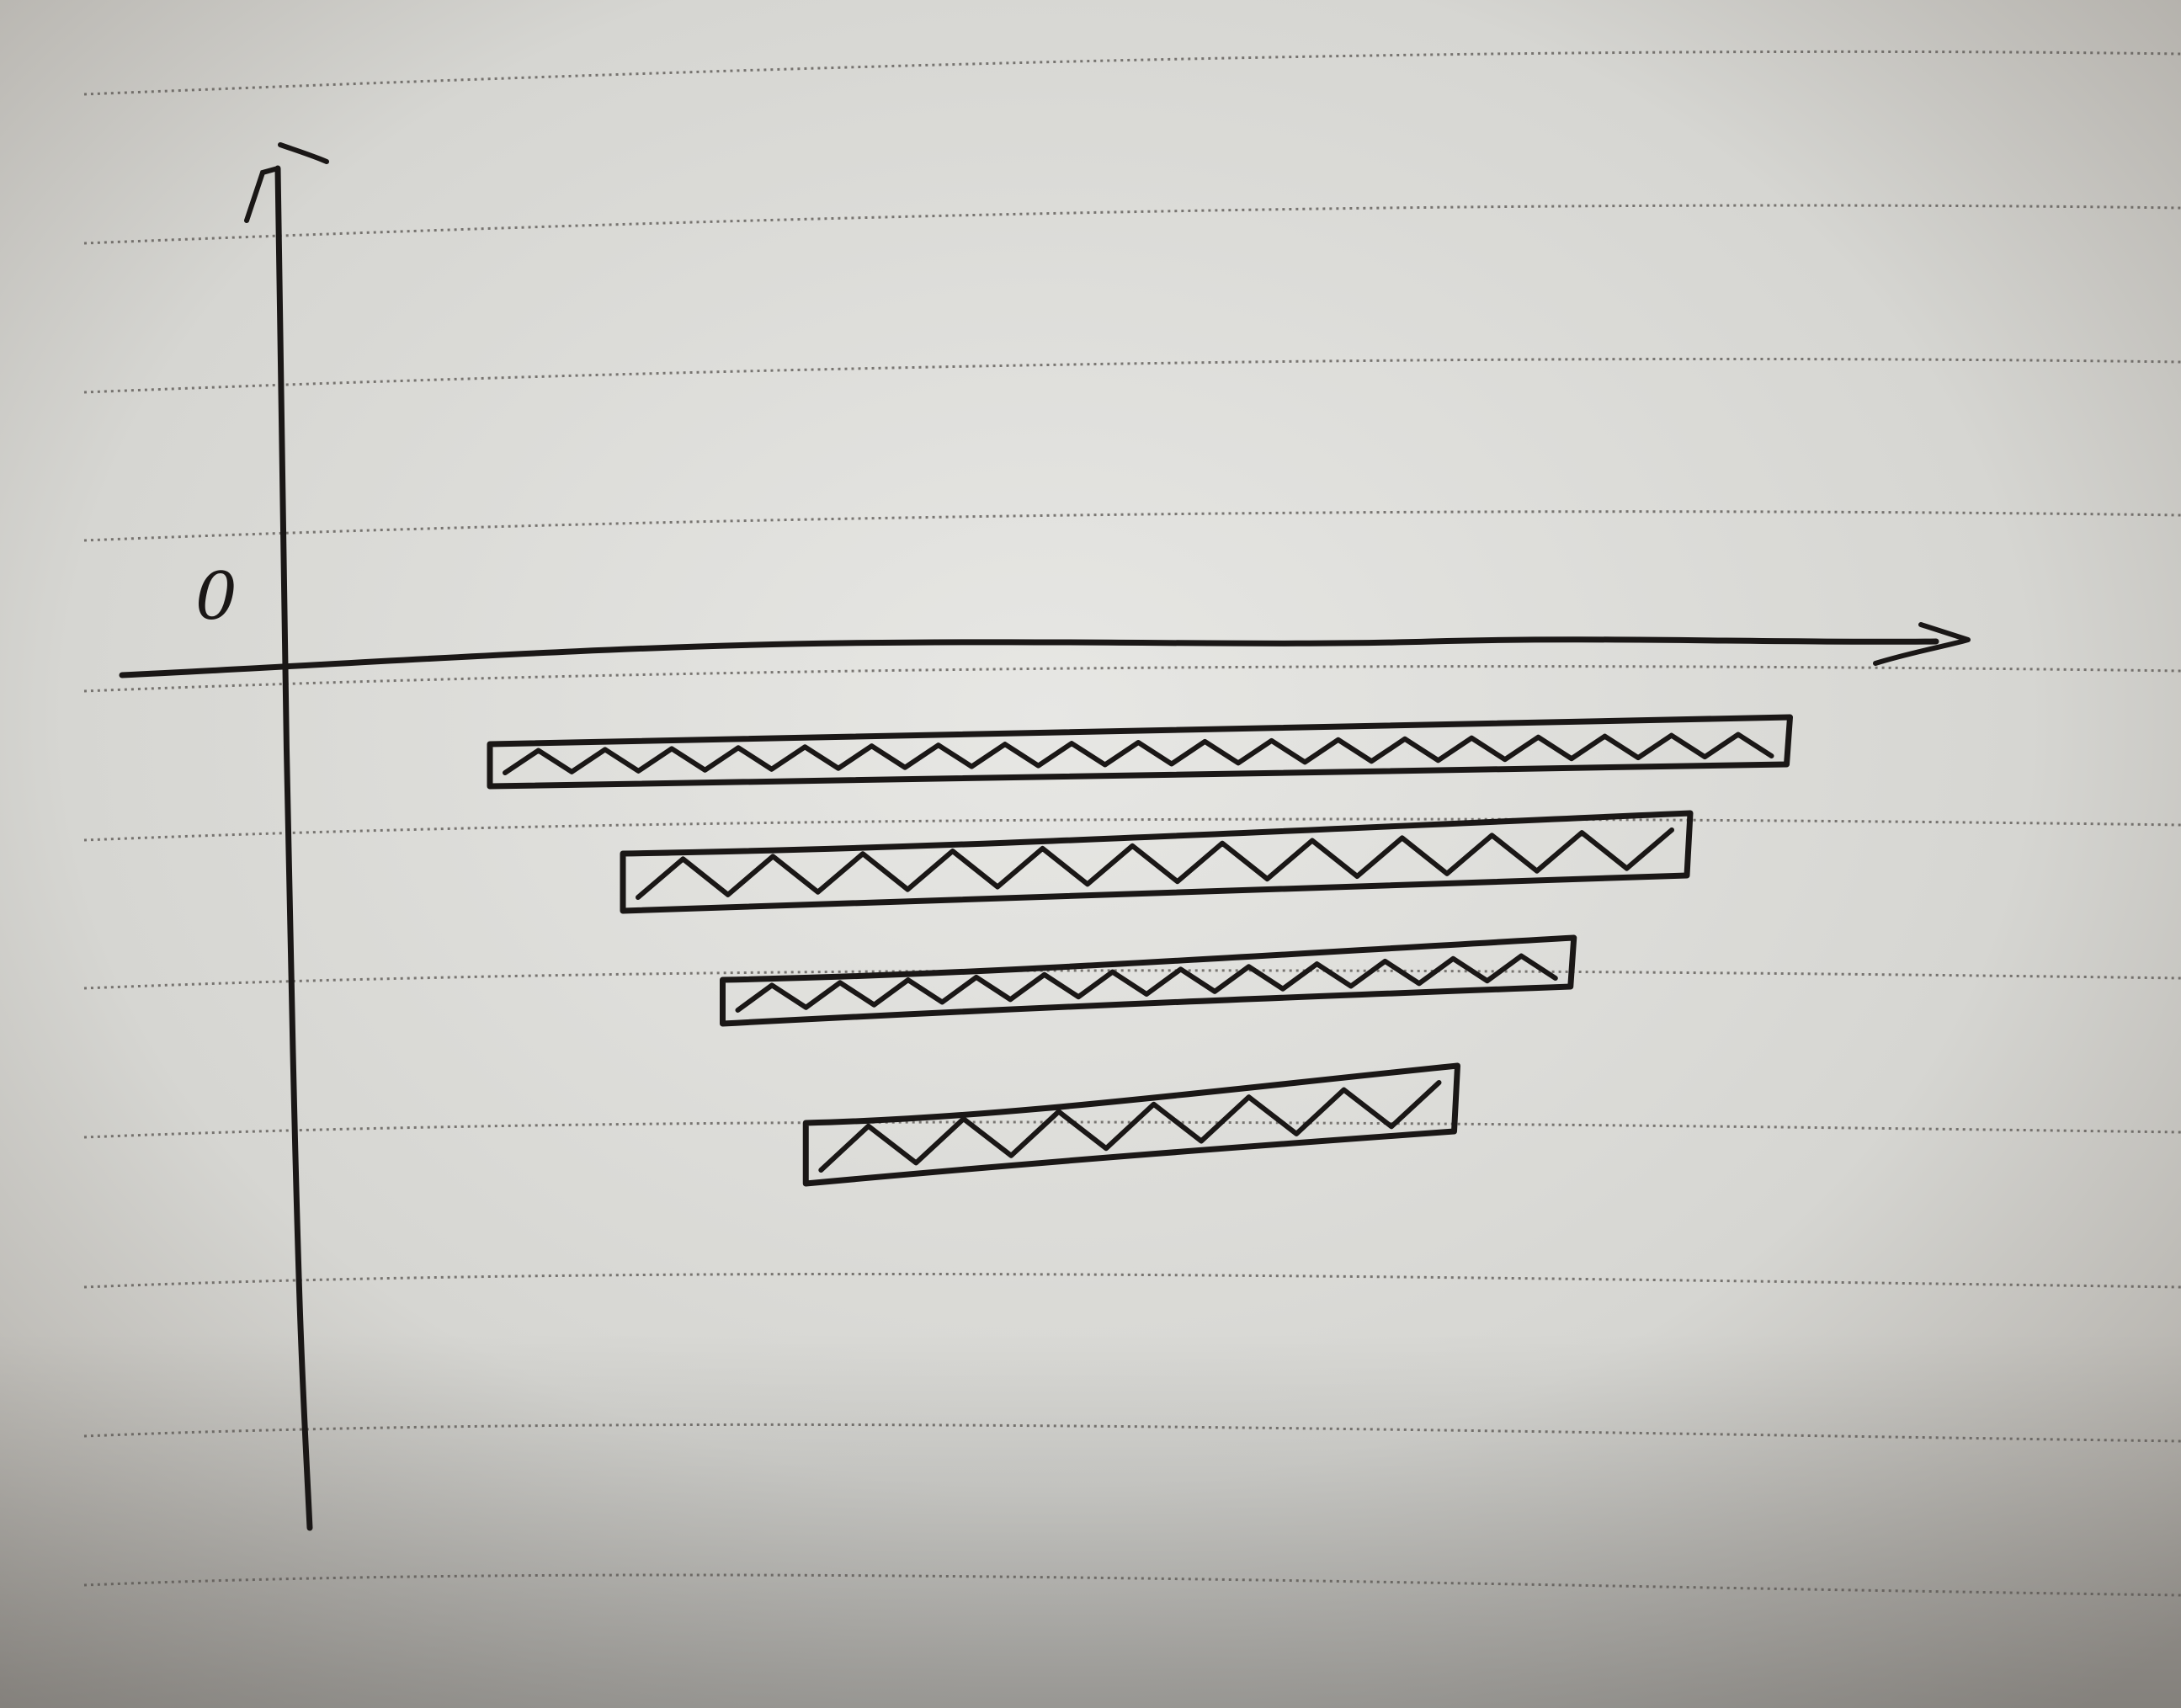 Image resolution: width=2181 pixels, height=1708 pixels. Describe the element at coordinates (293, 848) in the screenshot. I see `y-axis` at that location.